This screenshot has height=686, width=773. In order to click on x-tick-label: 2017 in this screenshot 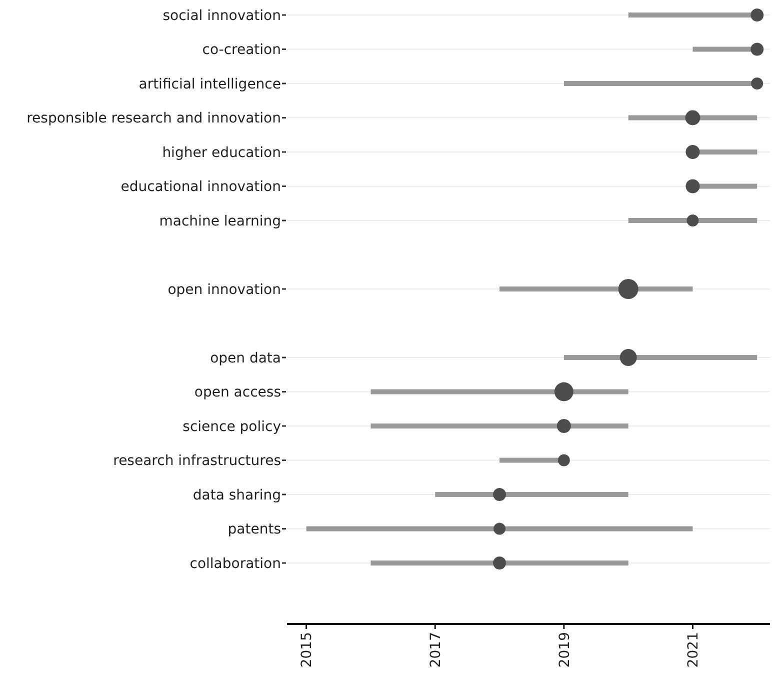, I will do `click(436, 650)`.